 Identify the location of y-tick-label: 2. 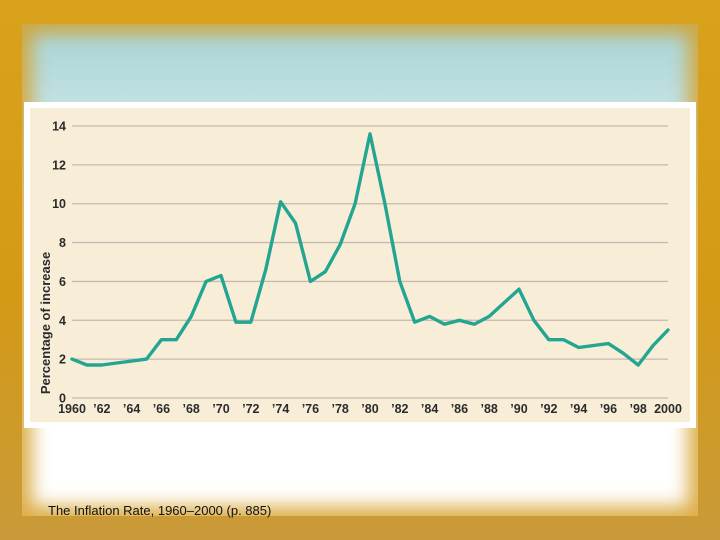
(62, 360).